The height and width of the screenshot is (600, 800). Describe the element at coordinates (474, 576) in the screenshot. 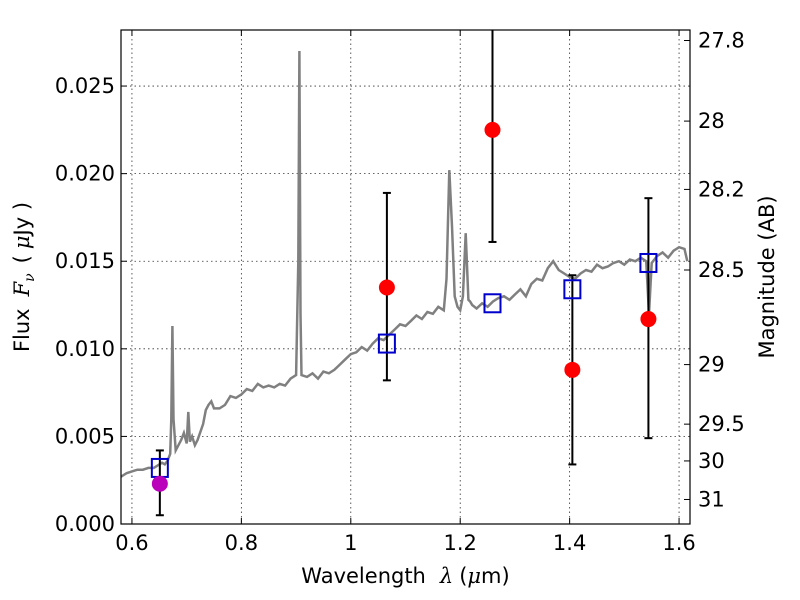

I see `x-axis-label-mu: μ` at that location.